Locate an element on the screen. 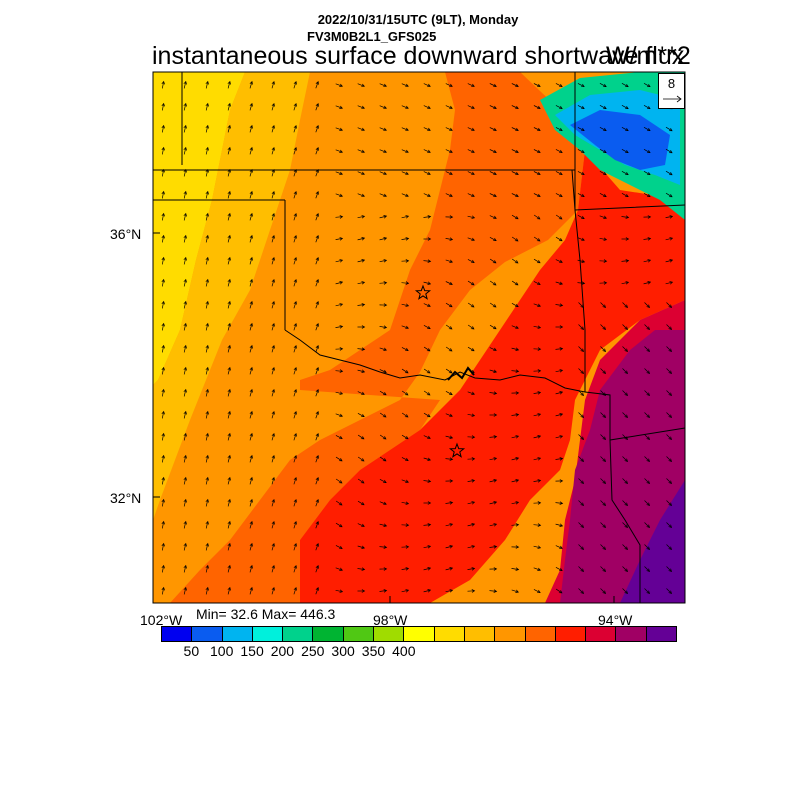 The image size is (800, 800). min-max-stats: Min= 32.6 Max= 446.3 is located at coordinates (266, 614).